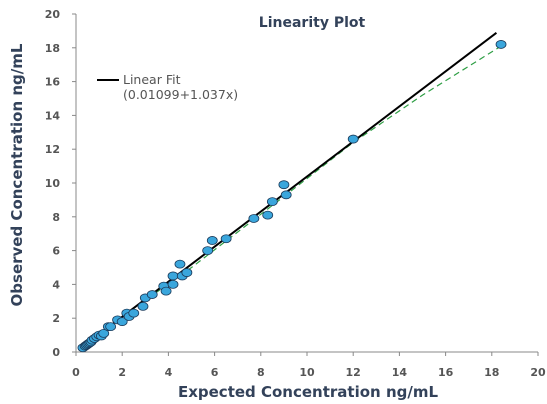  Describe the element at coordinates (215, 372) in the screenshot. I see `x-tick-label: 6` at that location.